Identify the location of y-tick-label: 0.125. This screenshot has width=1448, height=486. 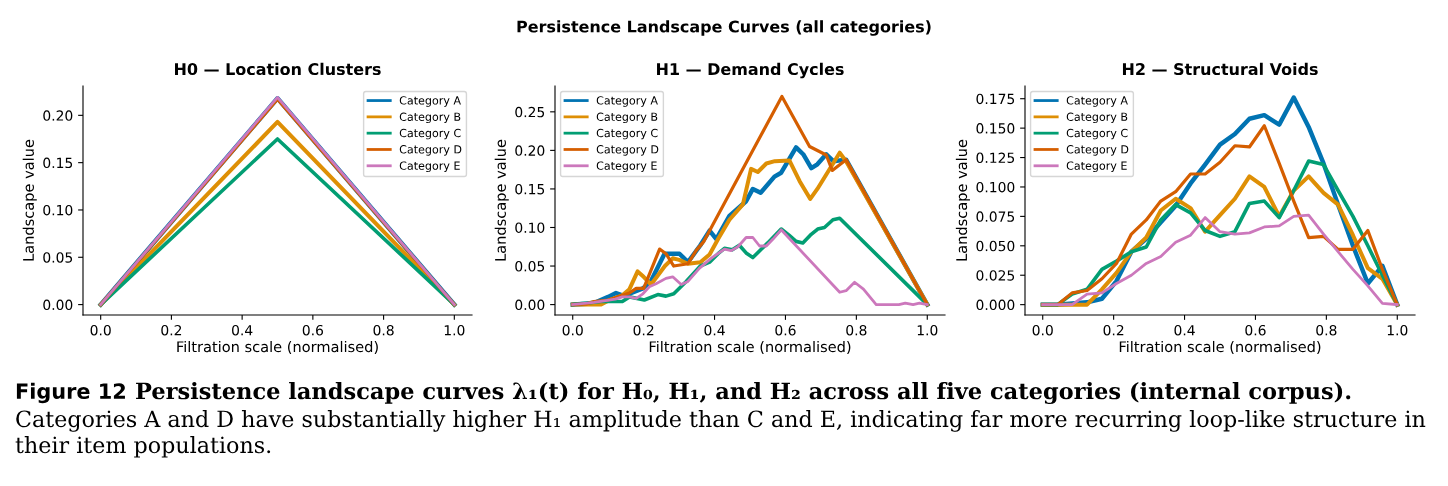
(995, 158).